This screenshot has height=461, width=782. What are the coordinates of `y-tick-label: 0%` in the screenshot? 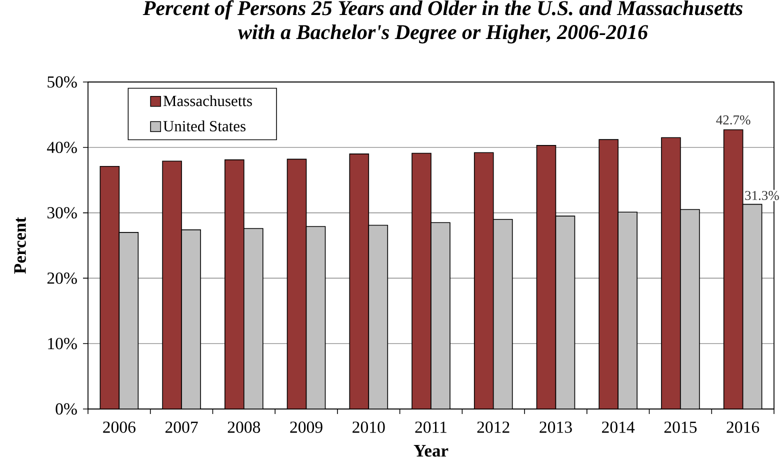 It's located at (66, 409).